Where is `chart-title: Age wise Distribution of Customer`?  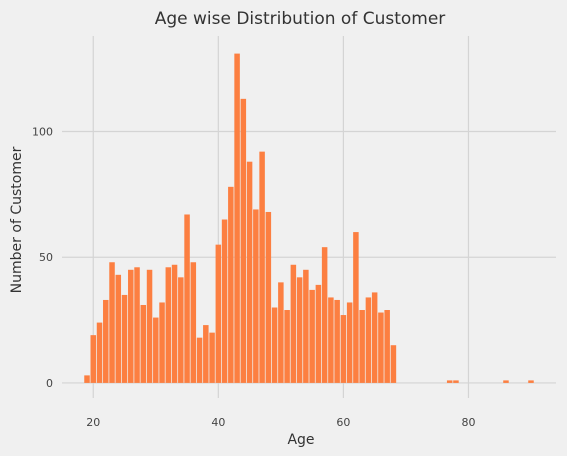
chart-title: Age wise Distribution of Customer is located at coordinates (300, 19).